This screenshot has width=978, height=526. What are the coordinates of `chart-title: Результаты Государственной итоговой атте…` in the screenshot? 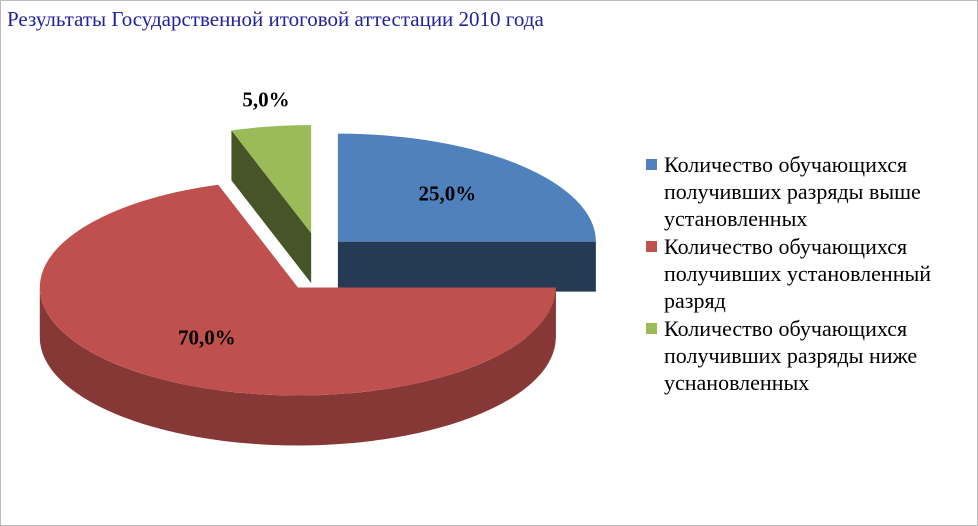 It's located at (275, 19).